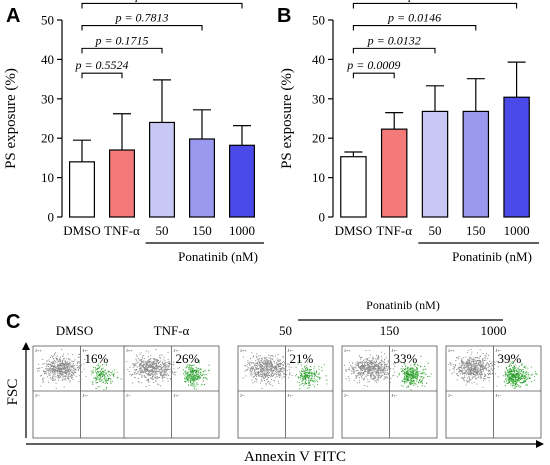 This screenshot has width=550, height=465. I want to click on p-value-label: p > 0.9999, so click(161, 1).